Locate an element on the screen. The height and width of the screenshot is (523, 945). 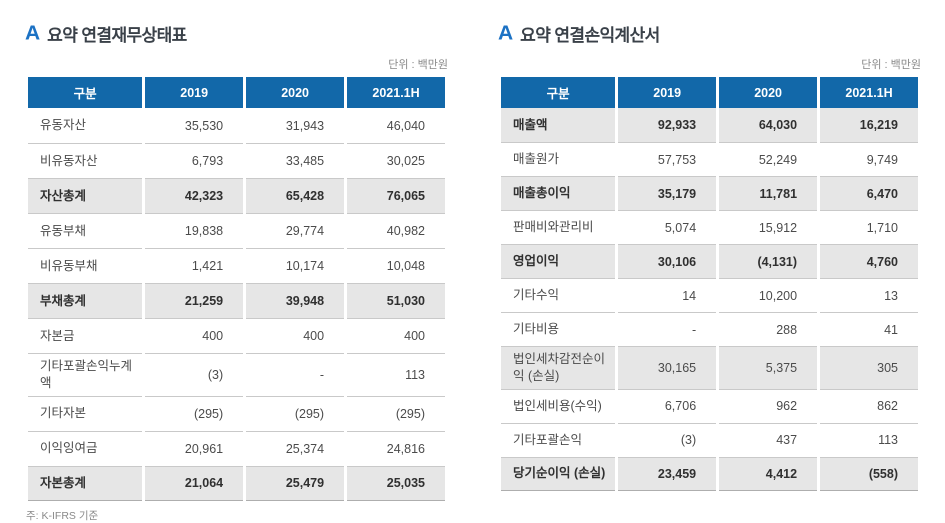
balance-sheet-title-row: A 요약 연결재무상태표 is located at coordinates (236, 33).